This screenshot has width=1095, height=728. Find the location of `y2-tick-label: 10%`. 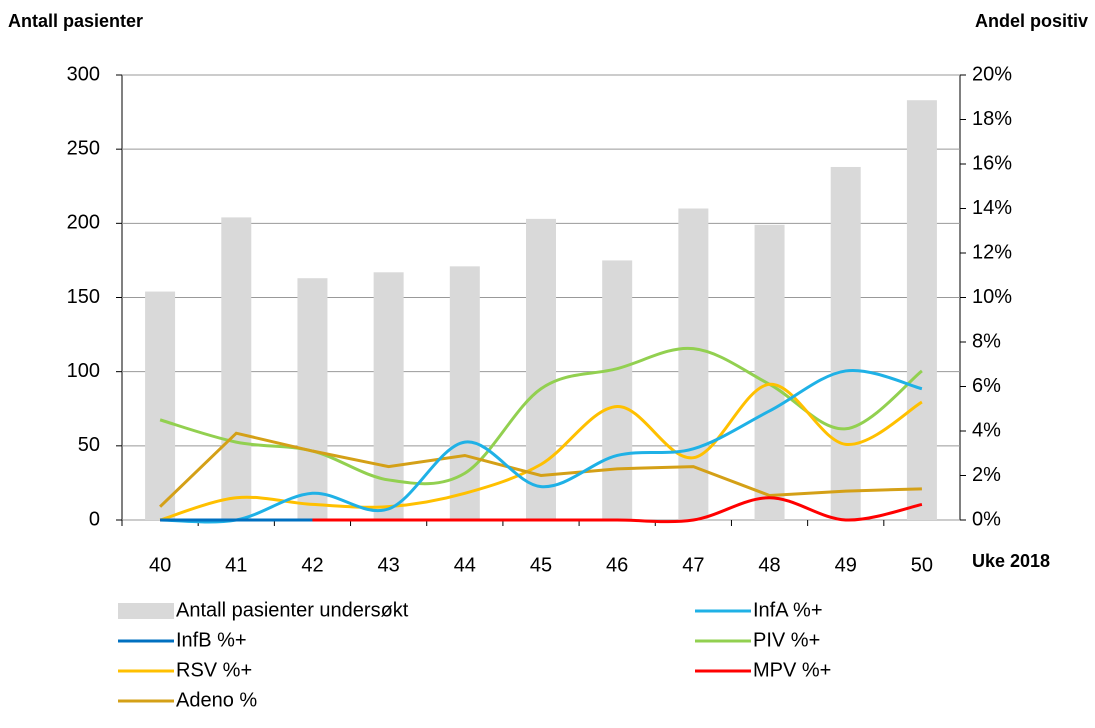

y2-tick-label: 10% is located at coordinates (992, 297).